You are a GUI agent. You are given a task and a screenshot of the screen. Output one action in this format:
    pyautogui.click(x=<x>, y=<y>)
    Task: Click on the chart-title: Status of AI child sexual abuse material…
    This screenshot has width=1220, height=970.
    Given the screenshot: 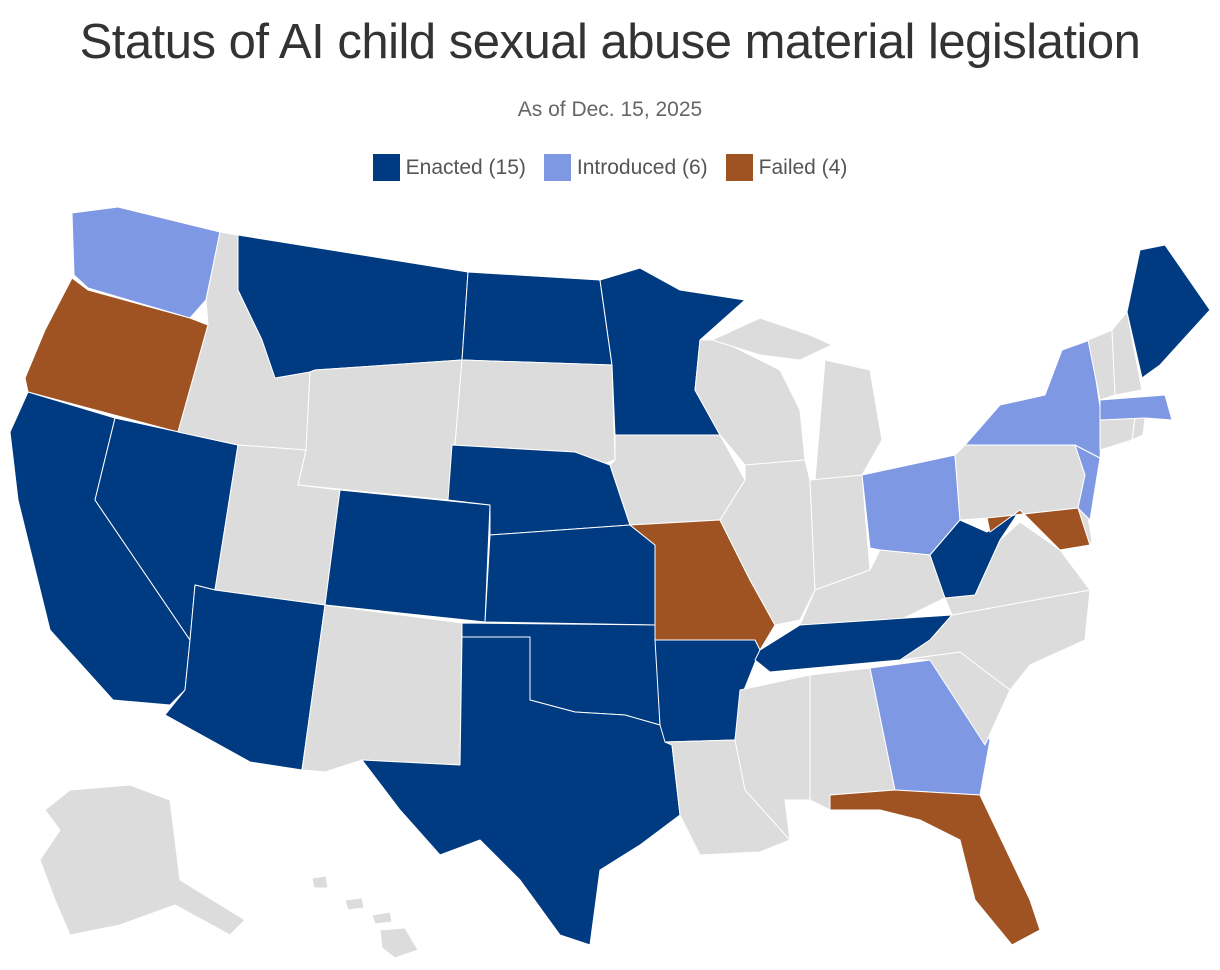 What is the action you would take?
    pyautogui.click(x=610, y=42)
    